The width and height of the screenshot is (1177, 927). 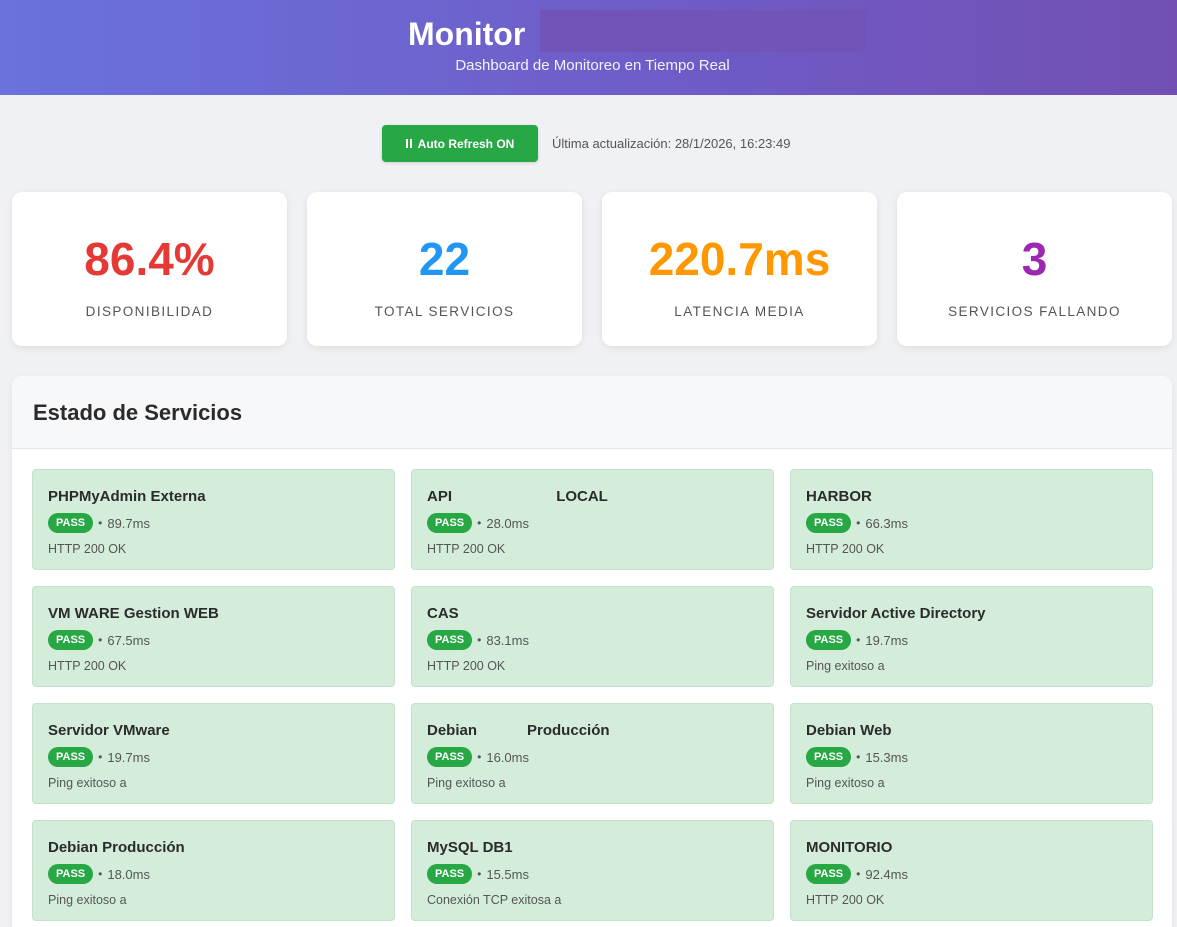 I want to click on service-latency: 66.3ms, so click(x=886, y=523).